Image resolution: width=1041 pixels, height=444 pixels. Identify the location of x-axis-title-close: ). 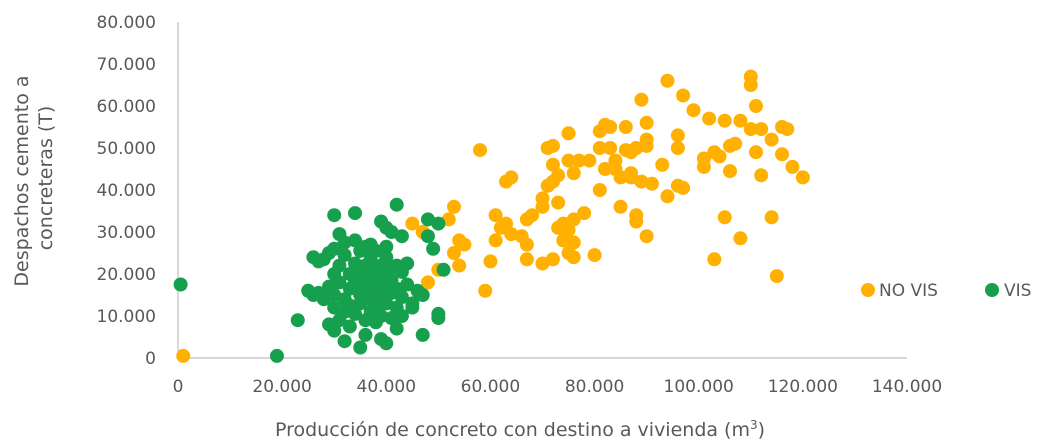
(761, 430).